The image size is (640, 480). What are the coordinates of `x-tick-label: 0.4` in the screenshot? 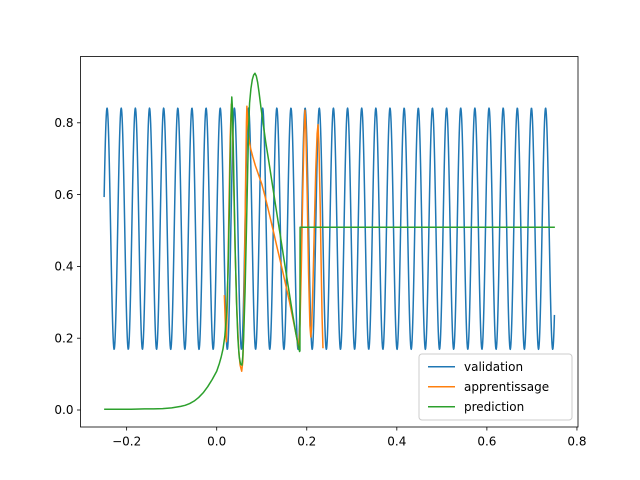 It's located at (396, 442).